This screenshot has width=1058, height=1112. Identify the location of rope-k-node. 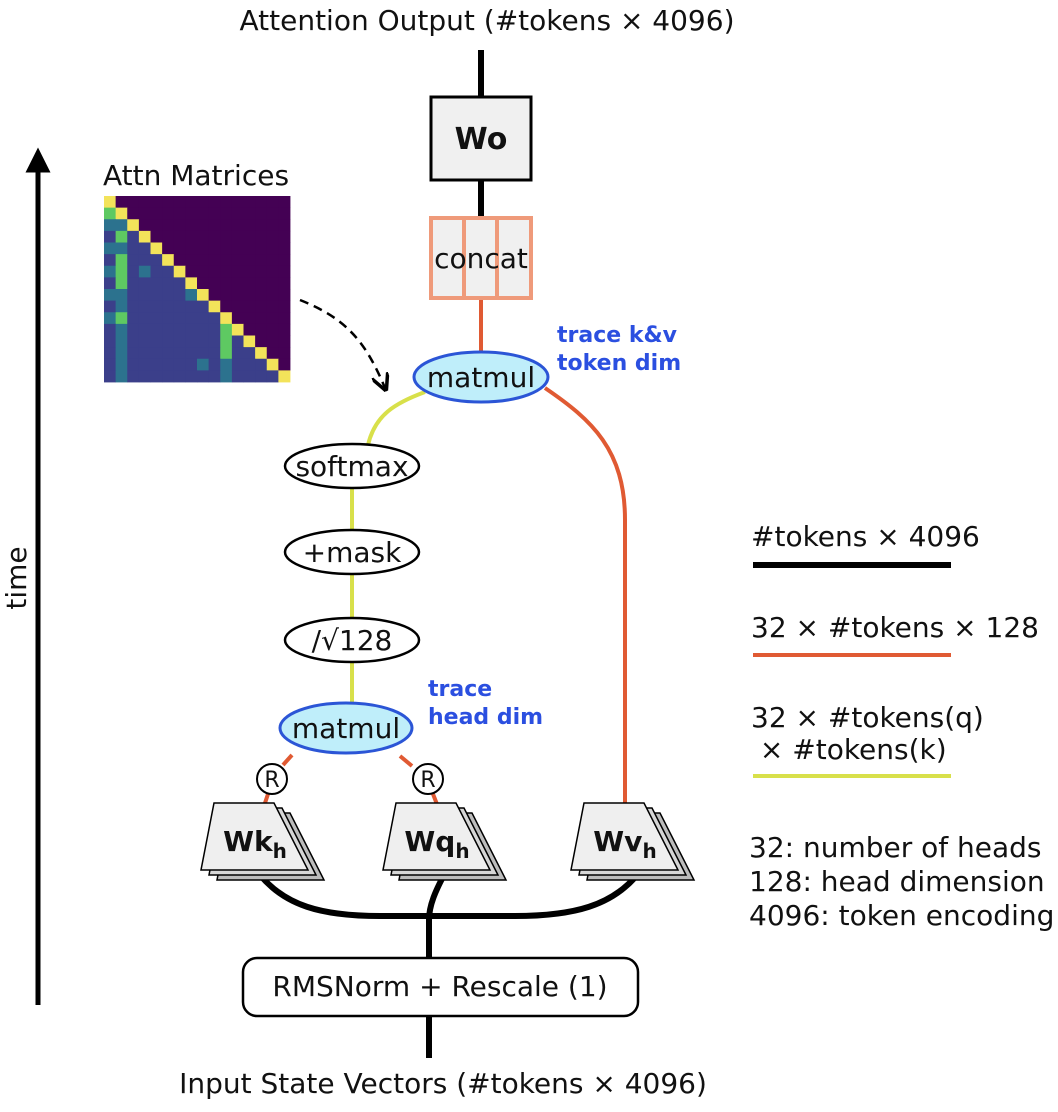
(272, 779).